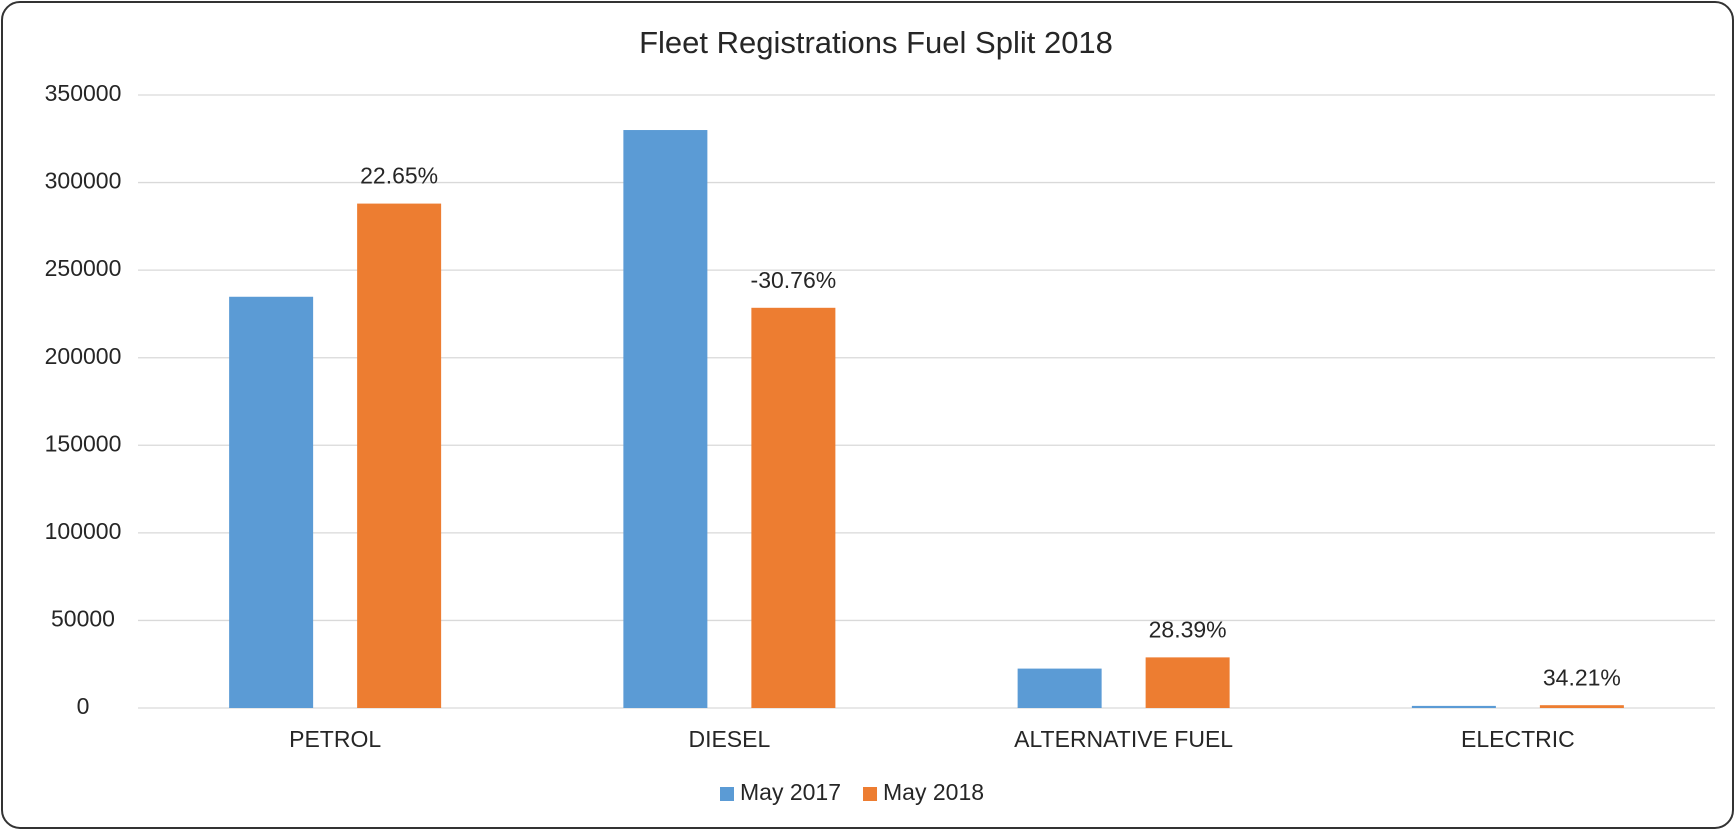  What do you see at coordinates (794, 280) in the screenshot?
I see `annotation: -30.76%` at bounding box center [794, 280].